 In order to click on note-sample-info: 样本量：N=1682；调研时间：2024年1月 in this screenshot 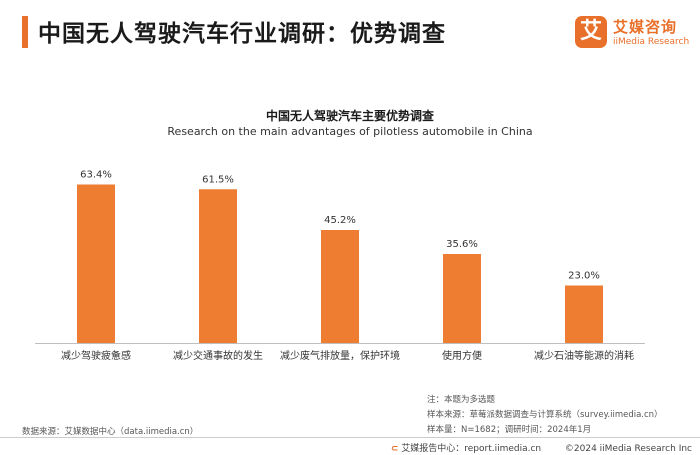, I will do `click(509, 430)`.